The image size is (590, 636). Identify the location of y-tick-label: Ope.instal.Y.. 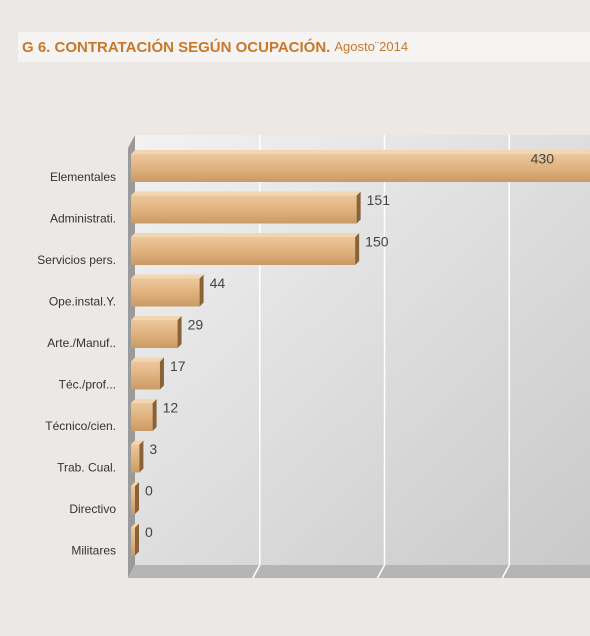
(82, 302).